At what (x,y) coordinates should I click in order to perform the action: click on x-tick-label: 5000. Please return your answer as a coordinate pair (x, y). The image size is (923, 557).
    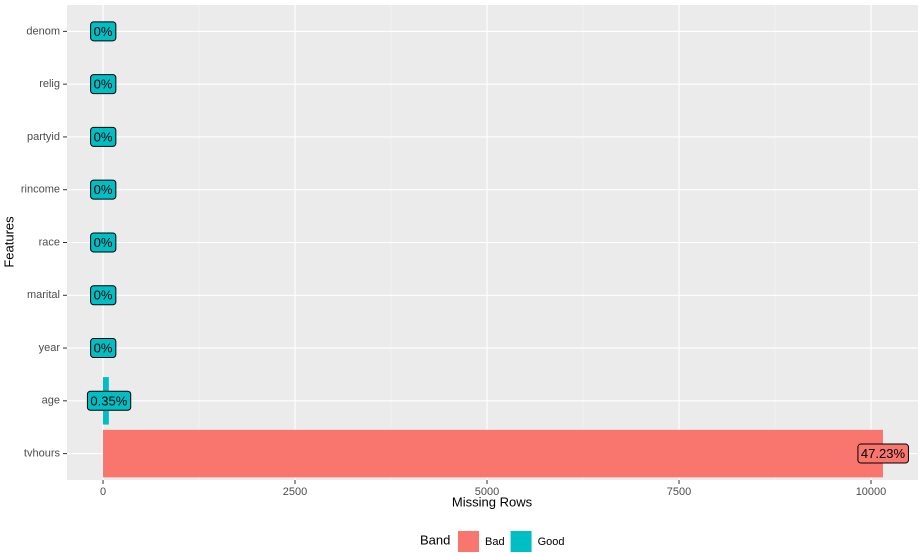
    Looking at the image, I should click on (487, 492).